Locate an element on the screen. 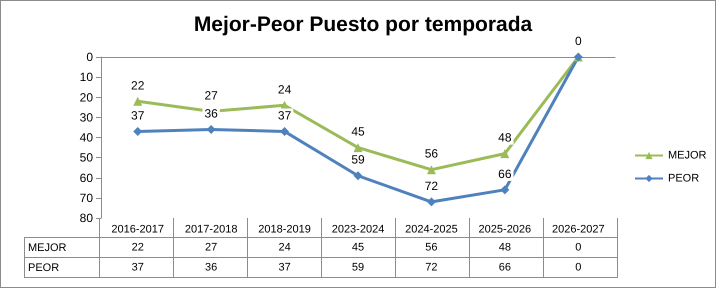  x-tick-label: 2024-2025 is located at coordinates (431, 230).